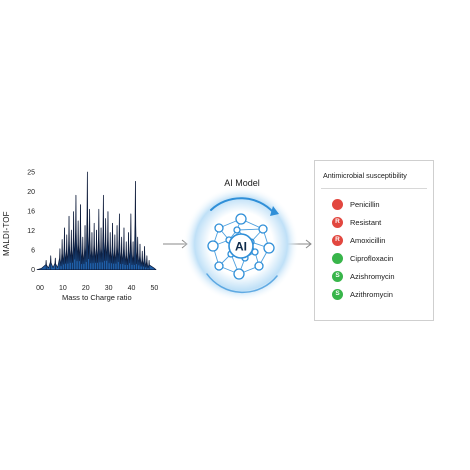 Image resolution: width=470 pixels, height=470 pixels. What do you see at coordinates (63, 288) in the screenshot?
I see `x-tick-label: 10` at bounding box center [63, 288].